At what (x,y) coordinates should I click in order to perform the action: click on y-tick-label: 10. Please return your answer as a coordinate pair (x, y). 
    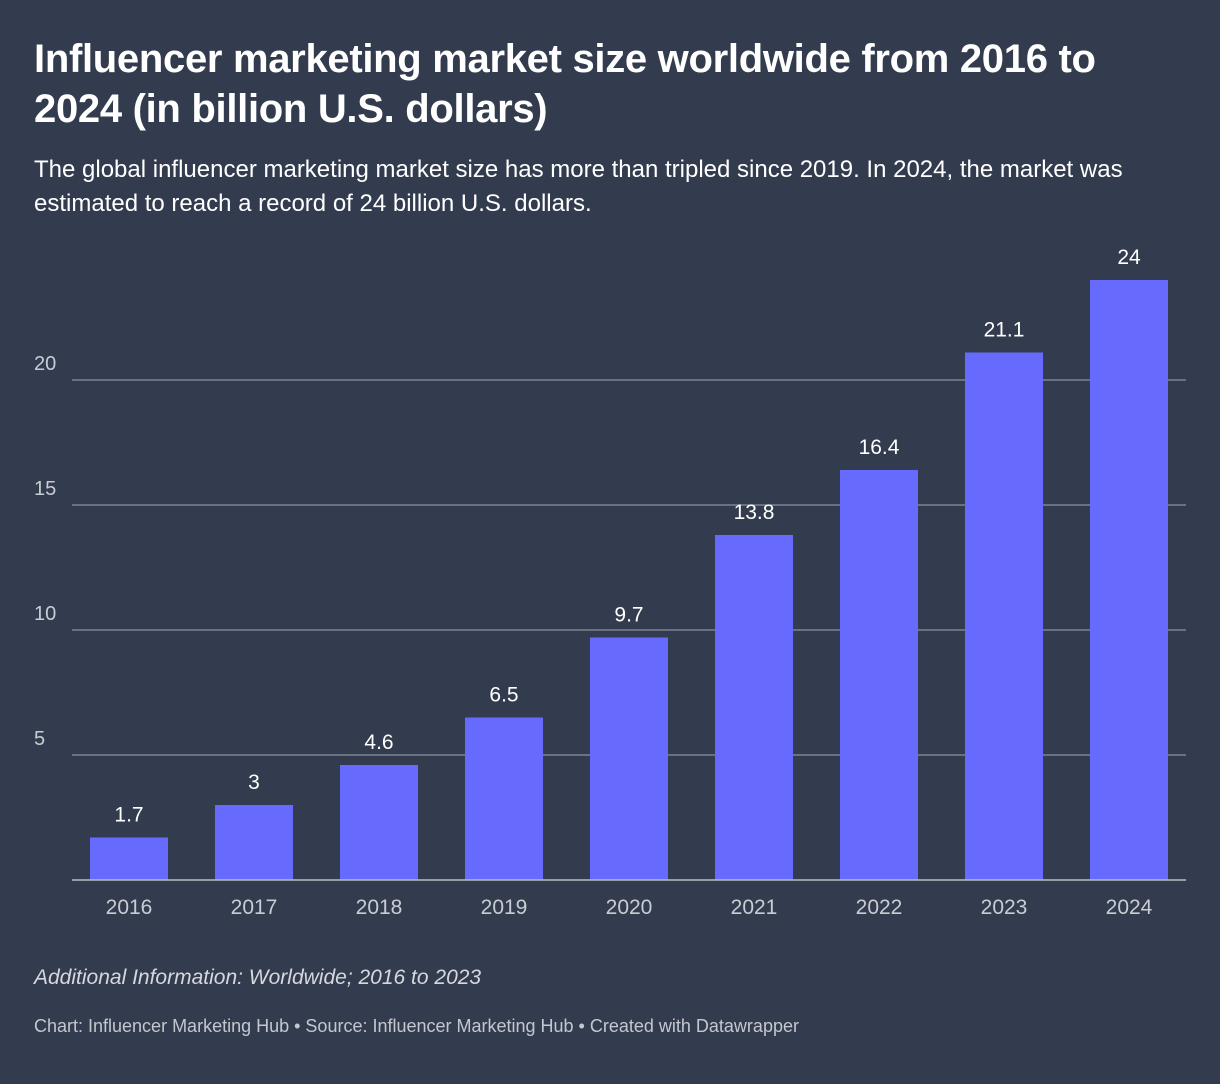
    Looking at the image, I should click on (45, 614).